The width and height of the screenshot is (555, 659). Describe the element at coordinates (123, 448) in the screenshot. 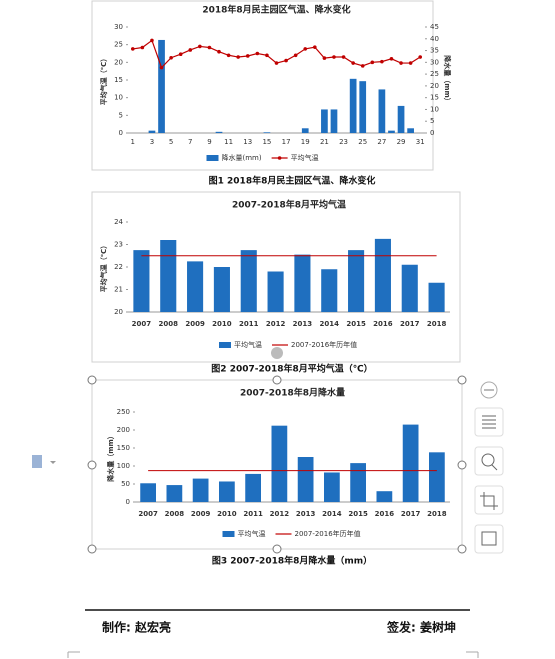

I see `y-tick-label: 150` at that location.